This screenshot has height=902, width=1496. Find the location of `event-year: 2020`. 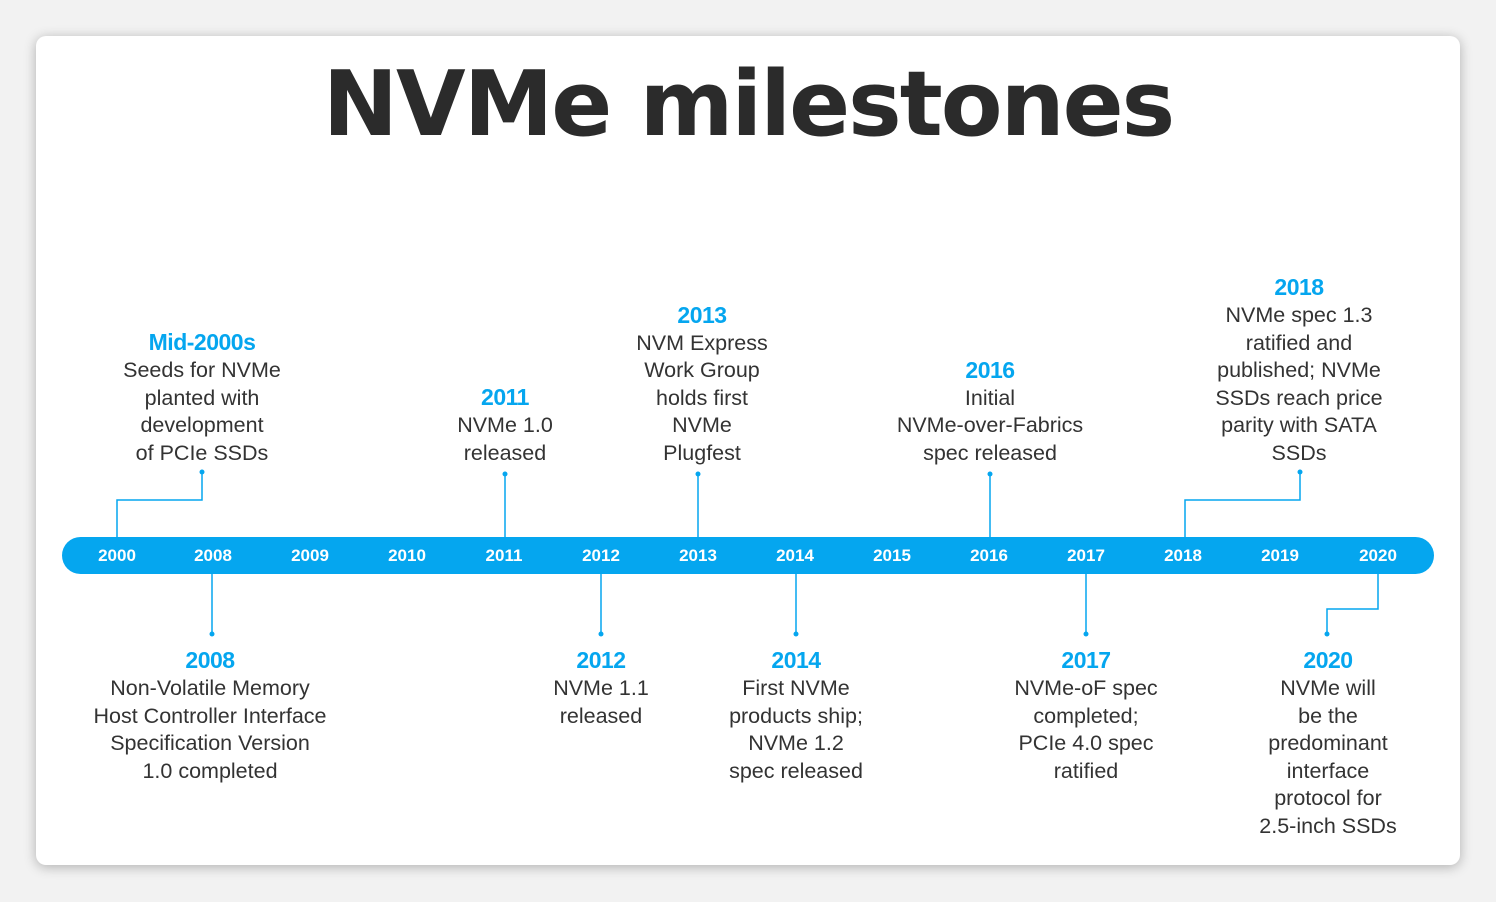

event-year: 2020 is located at coordinates (1328, 660).